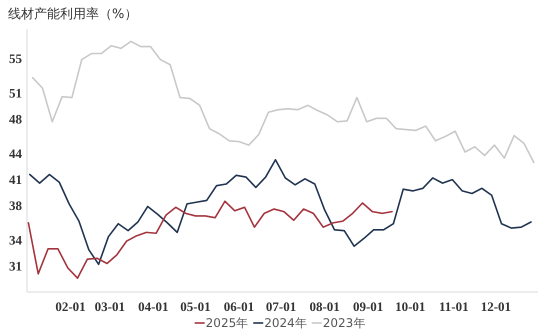  What do you see at coordinates (15, 240) in the screenshot?
I see `ytick: 34` at bounding box center [15, 240].